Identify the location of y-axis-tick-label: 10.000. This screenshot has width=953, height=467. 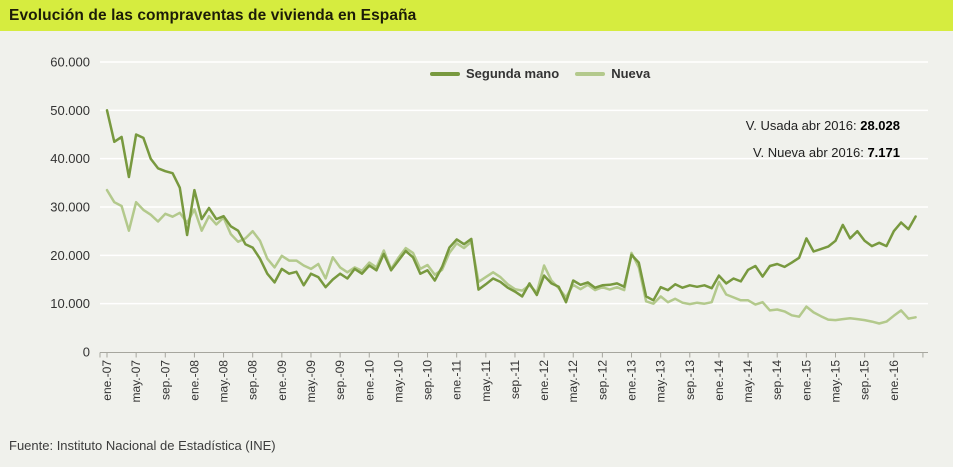
(70, 303).